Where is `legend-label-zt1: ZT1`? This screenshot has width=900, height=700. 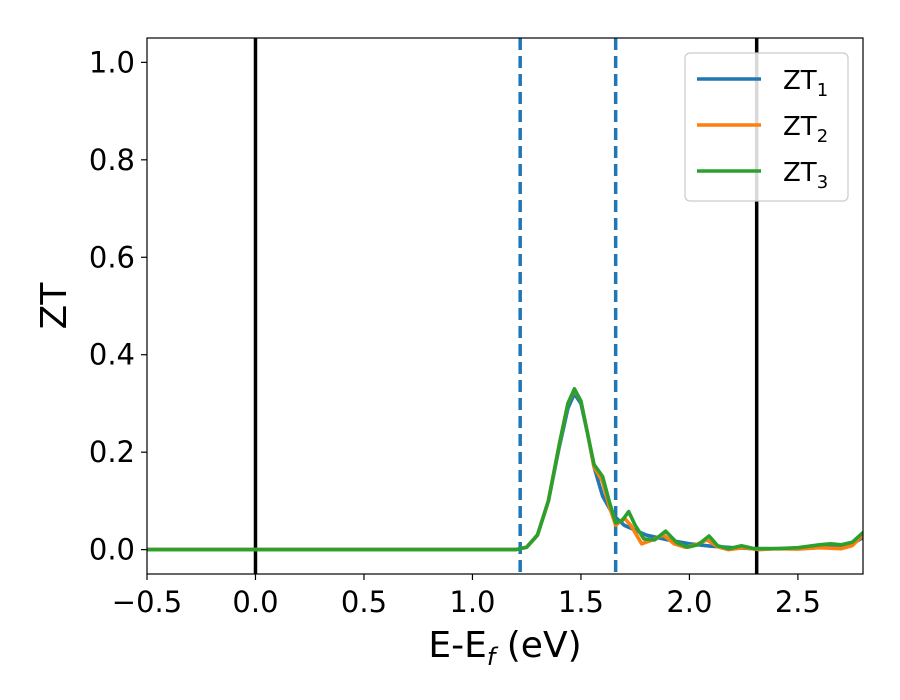
legend-label-zt1: ZT1 is located at coordinates (805, 83).